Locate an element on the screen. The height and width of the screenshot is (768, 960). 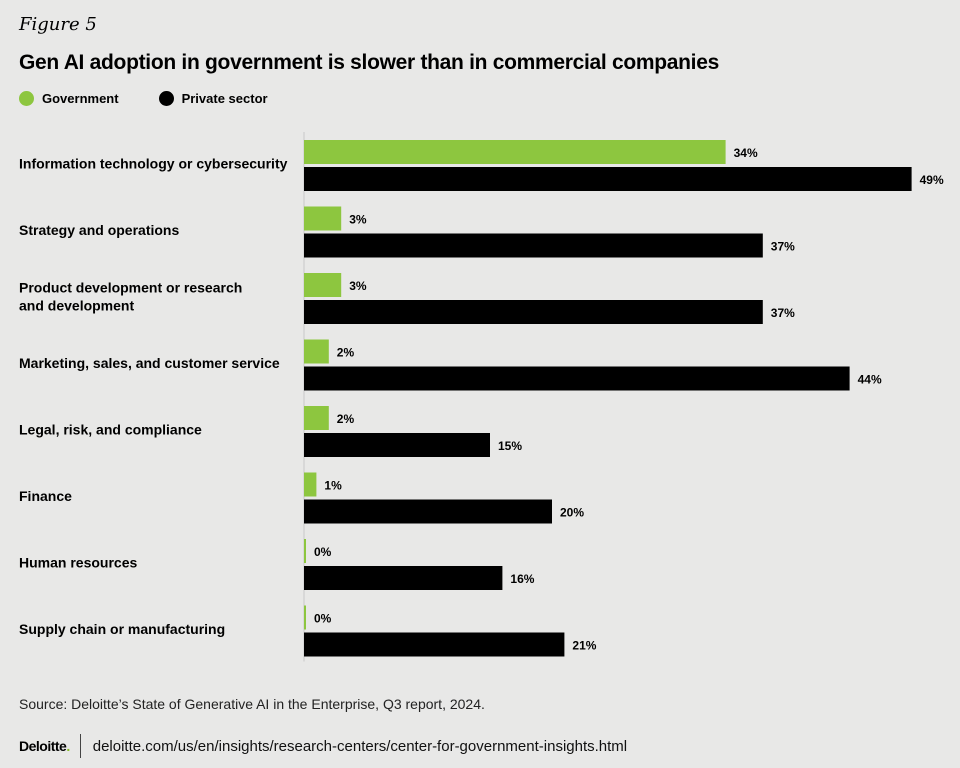
value-label-government: 1% is located at coordinates (333, 486).